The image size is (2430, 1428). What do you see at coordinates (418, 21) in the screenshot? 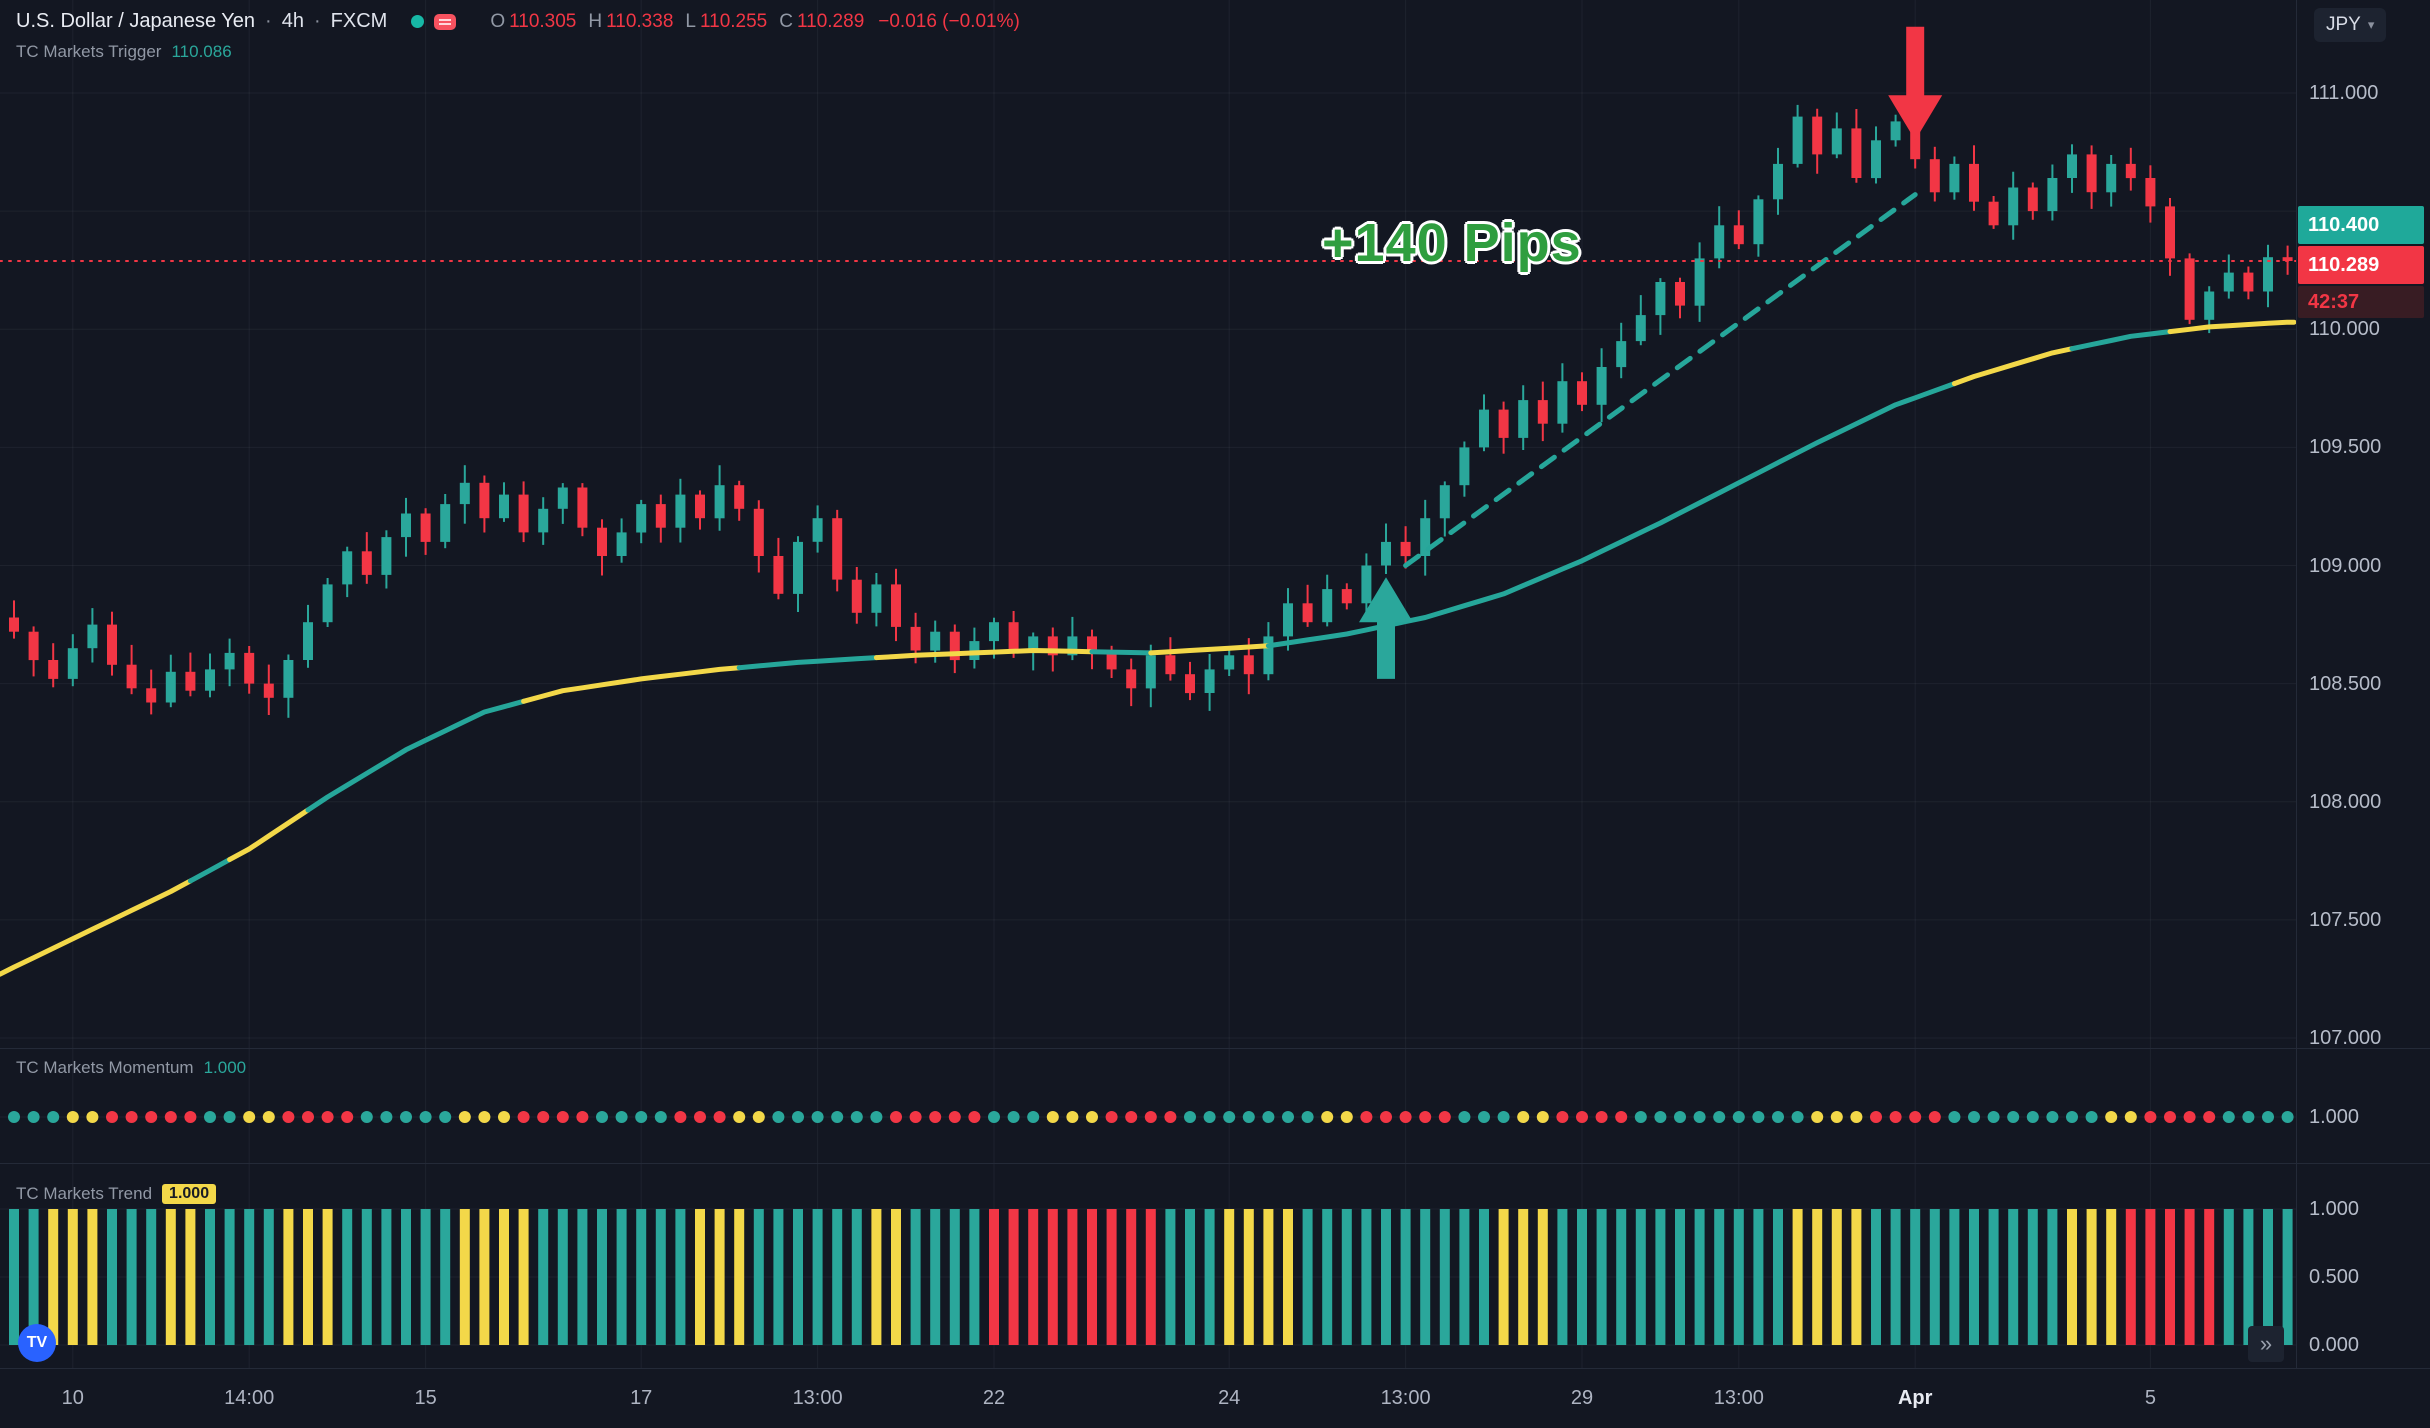
I see `indicator-status-dot-icon` at bounding box center [418, 21].